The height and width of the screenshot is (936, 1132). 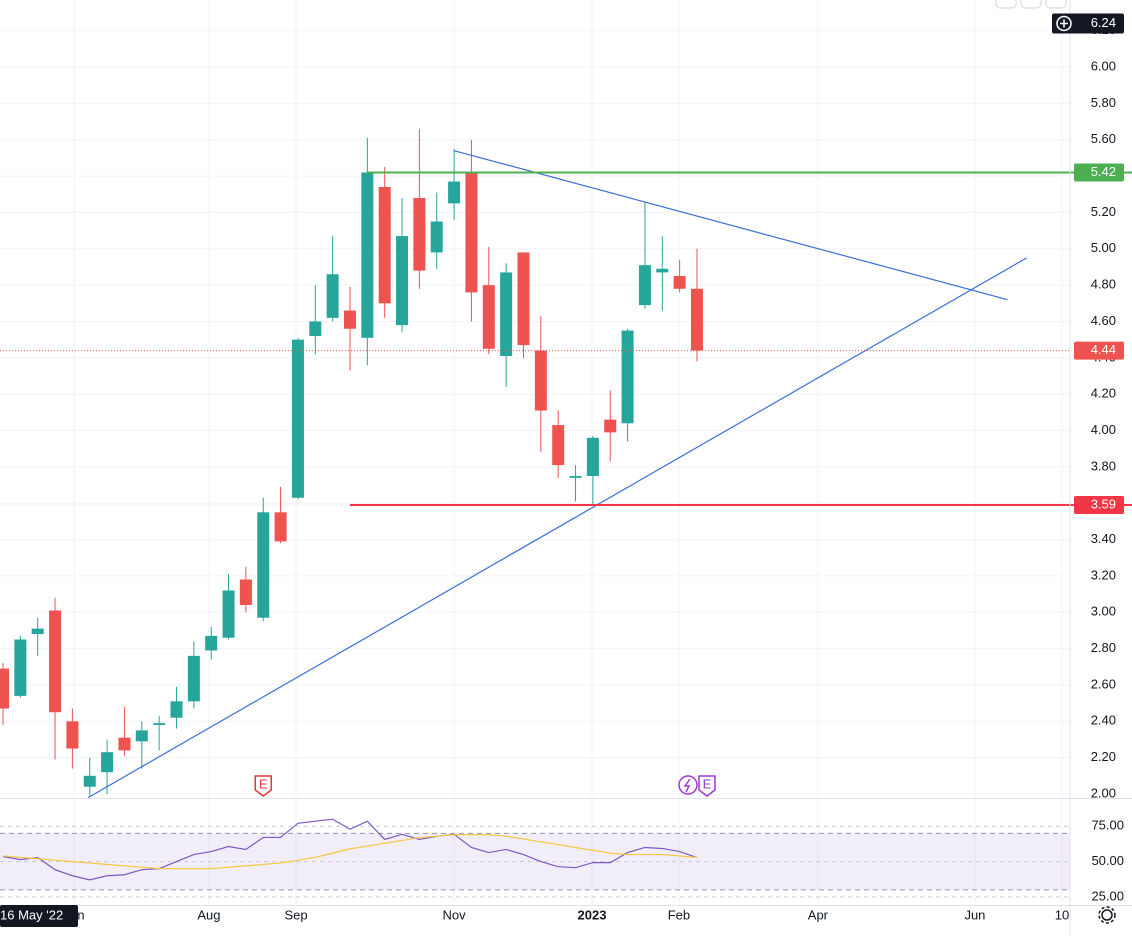 I want to click on y-tick-label: 2.60, so click(x=1103, y=683).